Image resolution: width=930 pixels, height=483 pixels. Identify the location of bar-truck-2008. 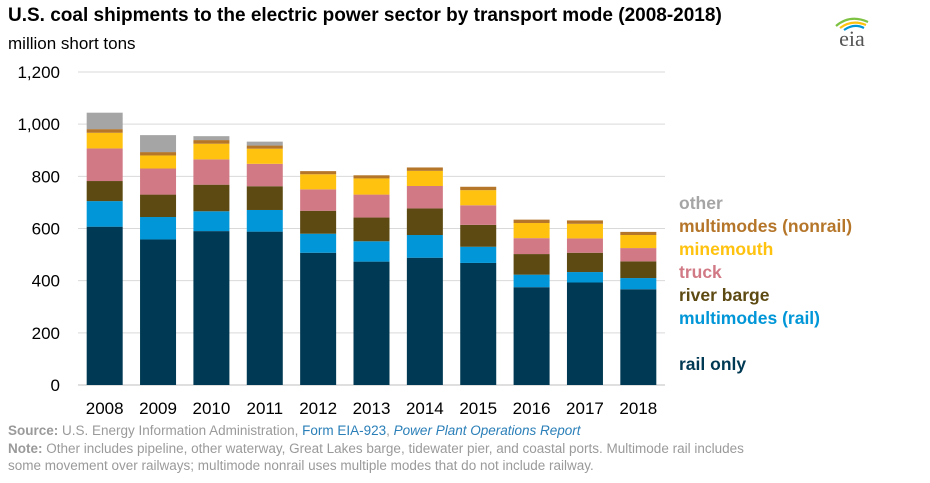
(104, 165).